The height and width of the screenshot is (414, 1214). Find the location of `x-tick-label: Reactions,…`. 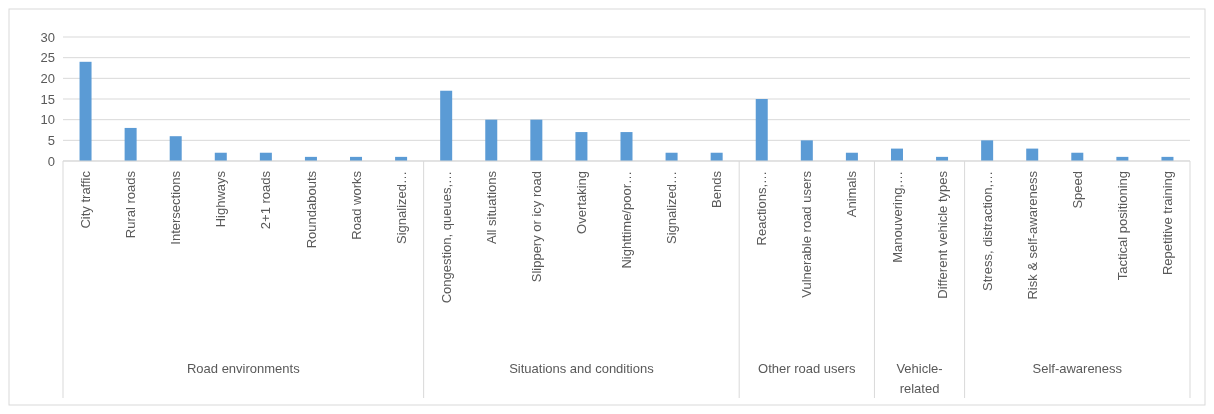

x-tick-label: Reactions,… is located at coordinates (762, 208).